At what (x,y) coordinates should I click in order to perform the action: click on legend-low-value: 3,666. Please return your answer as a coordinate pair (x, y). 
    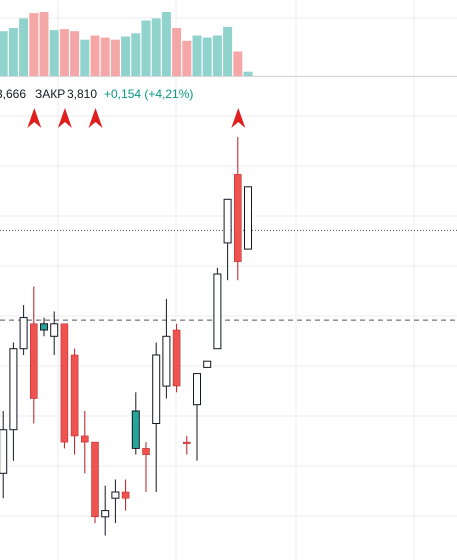
    Looking at the image, I should click on (13, 94).